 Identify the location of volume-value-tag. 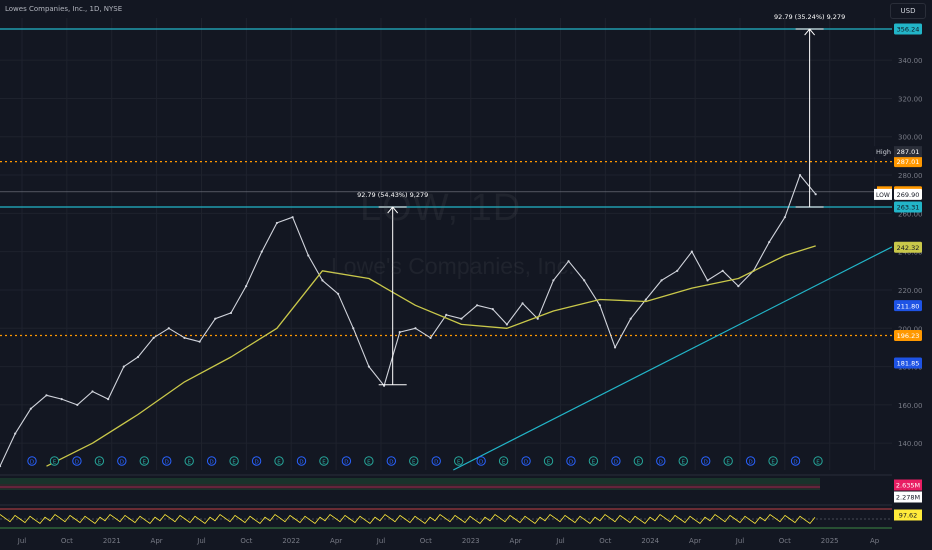
(908, 485).